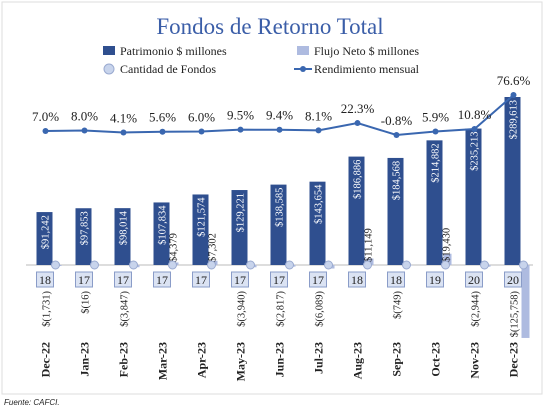 The height and width of the screenshot is (411, 560). What do you see at coordinates (163, 361) in the screenshot?
I see `x-tick-label: Mar-23` at bounding box center [163, 361].